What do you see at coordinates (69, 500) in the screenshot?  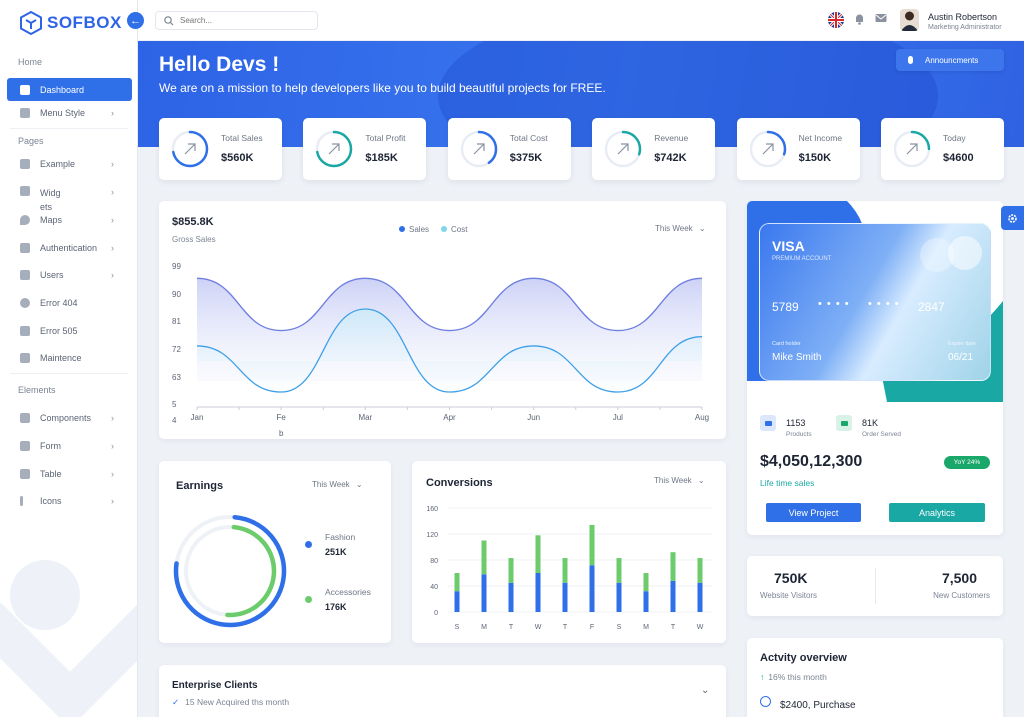 I see `sidebar-item-icons: Icons ›` at bounding box center [69, 500].